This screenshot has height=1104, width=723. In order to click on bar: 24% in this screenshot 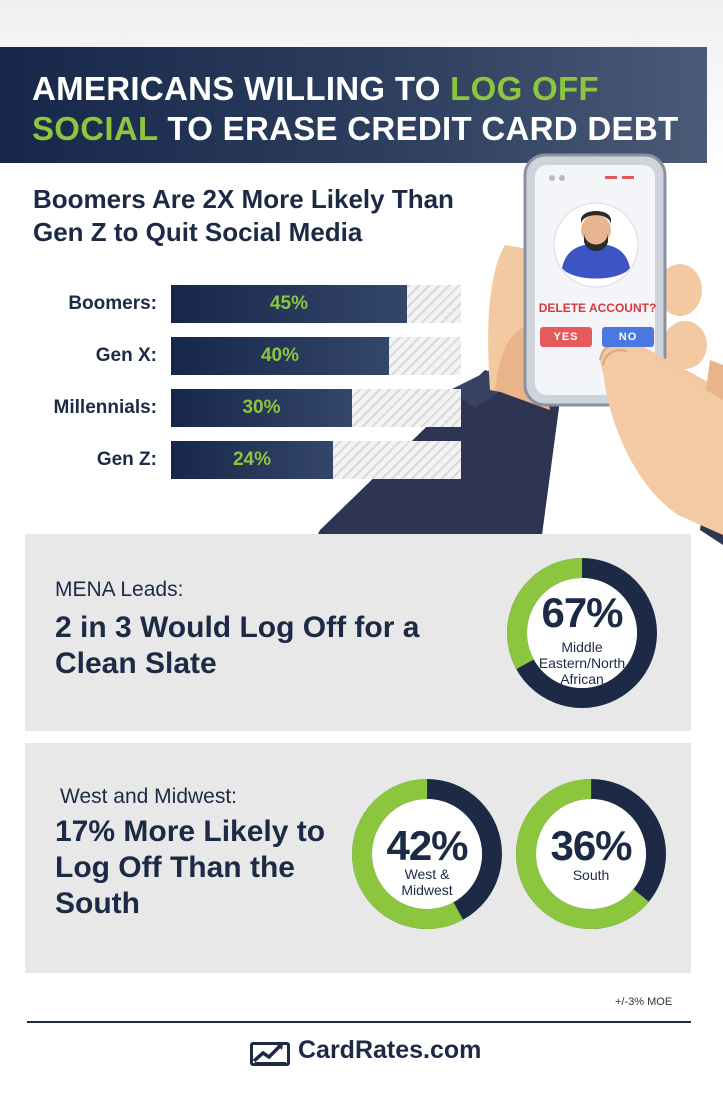, I will do `click(252, 460)`.